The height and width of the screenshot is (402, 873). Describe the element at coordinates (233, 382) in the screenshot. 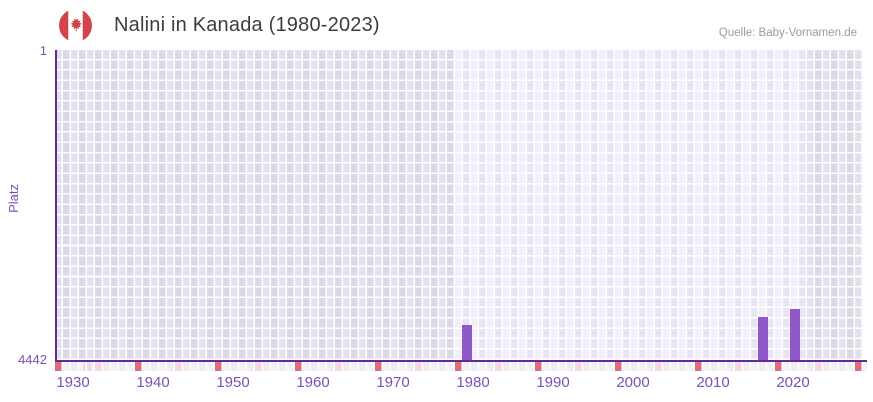

I see `x-tick-1950: 1950` at that location.